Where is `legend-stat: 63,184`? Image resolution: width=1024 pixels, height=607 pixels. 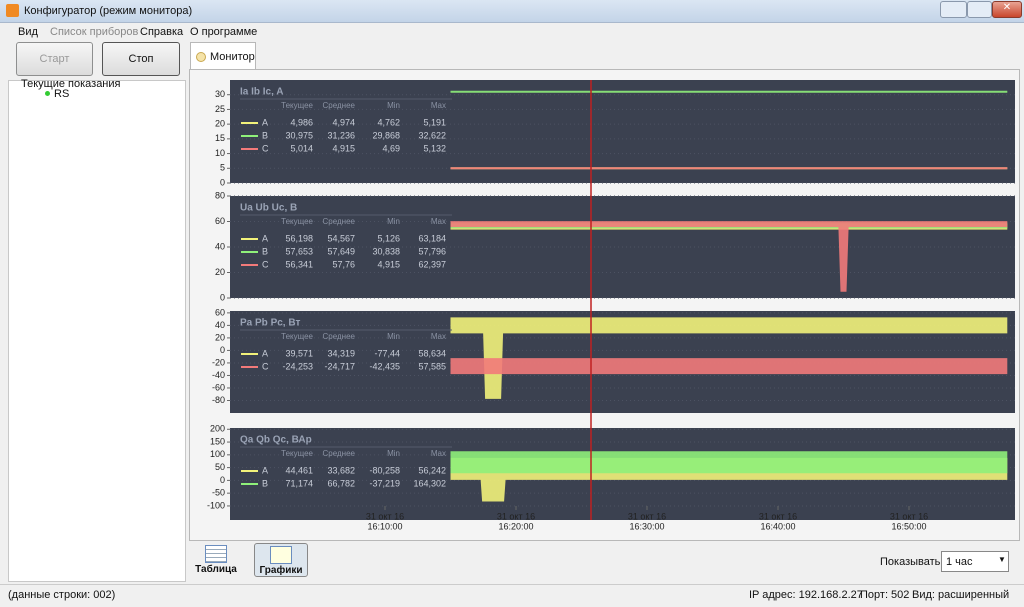
legend-stat: 63,184 is located at coordinates (432, 238).